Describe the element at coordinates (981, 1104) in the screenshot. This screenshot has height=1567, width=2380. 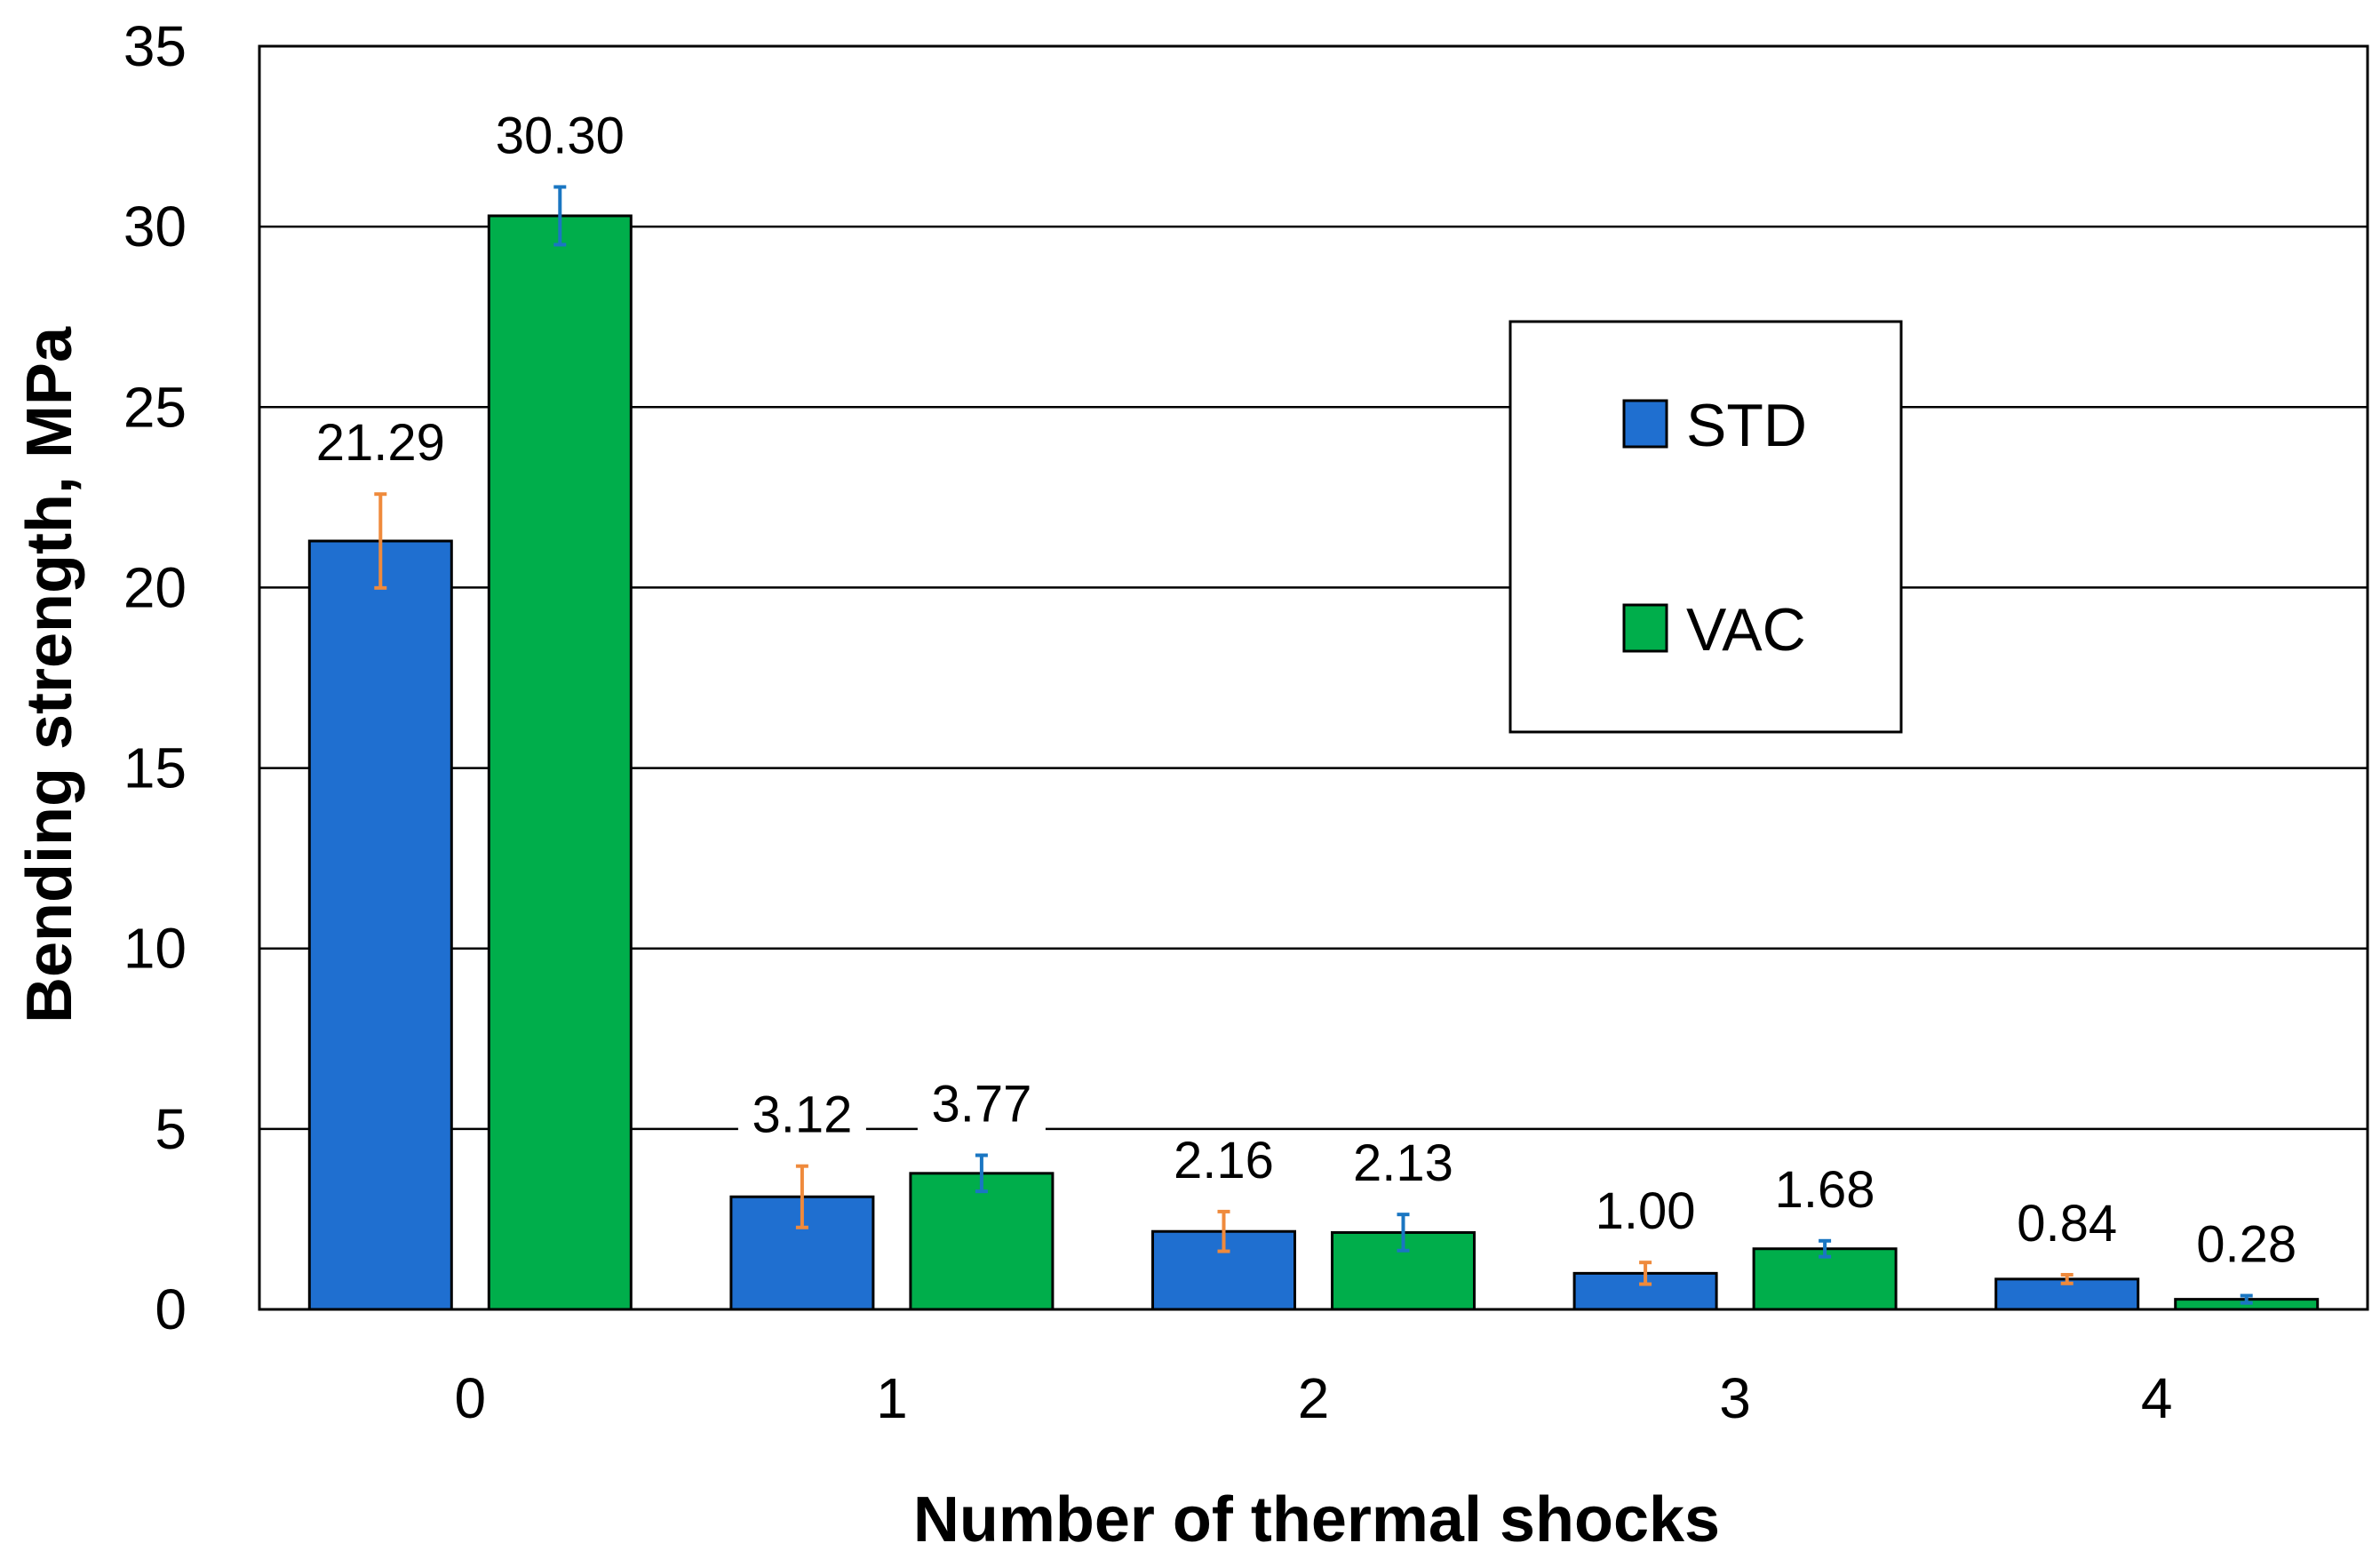
I see `data-label: 3.77` at that location.